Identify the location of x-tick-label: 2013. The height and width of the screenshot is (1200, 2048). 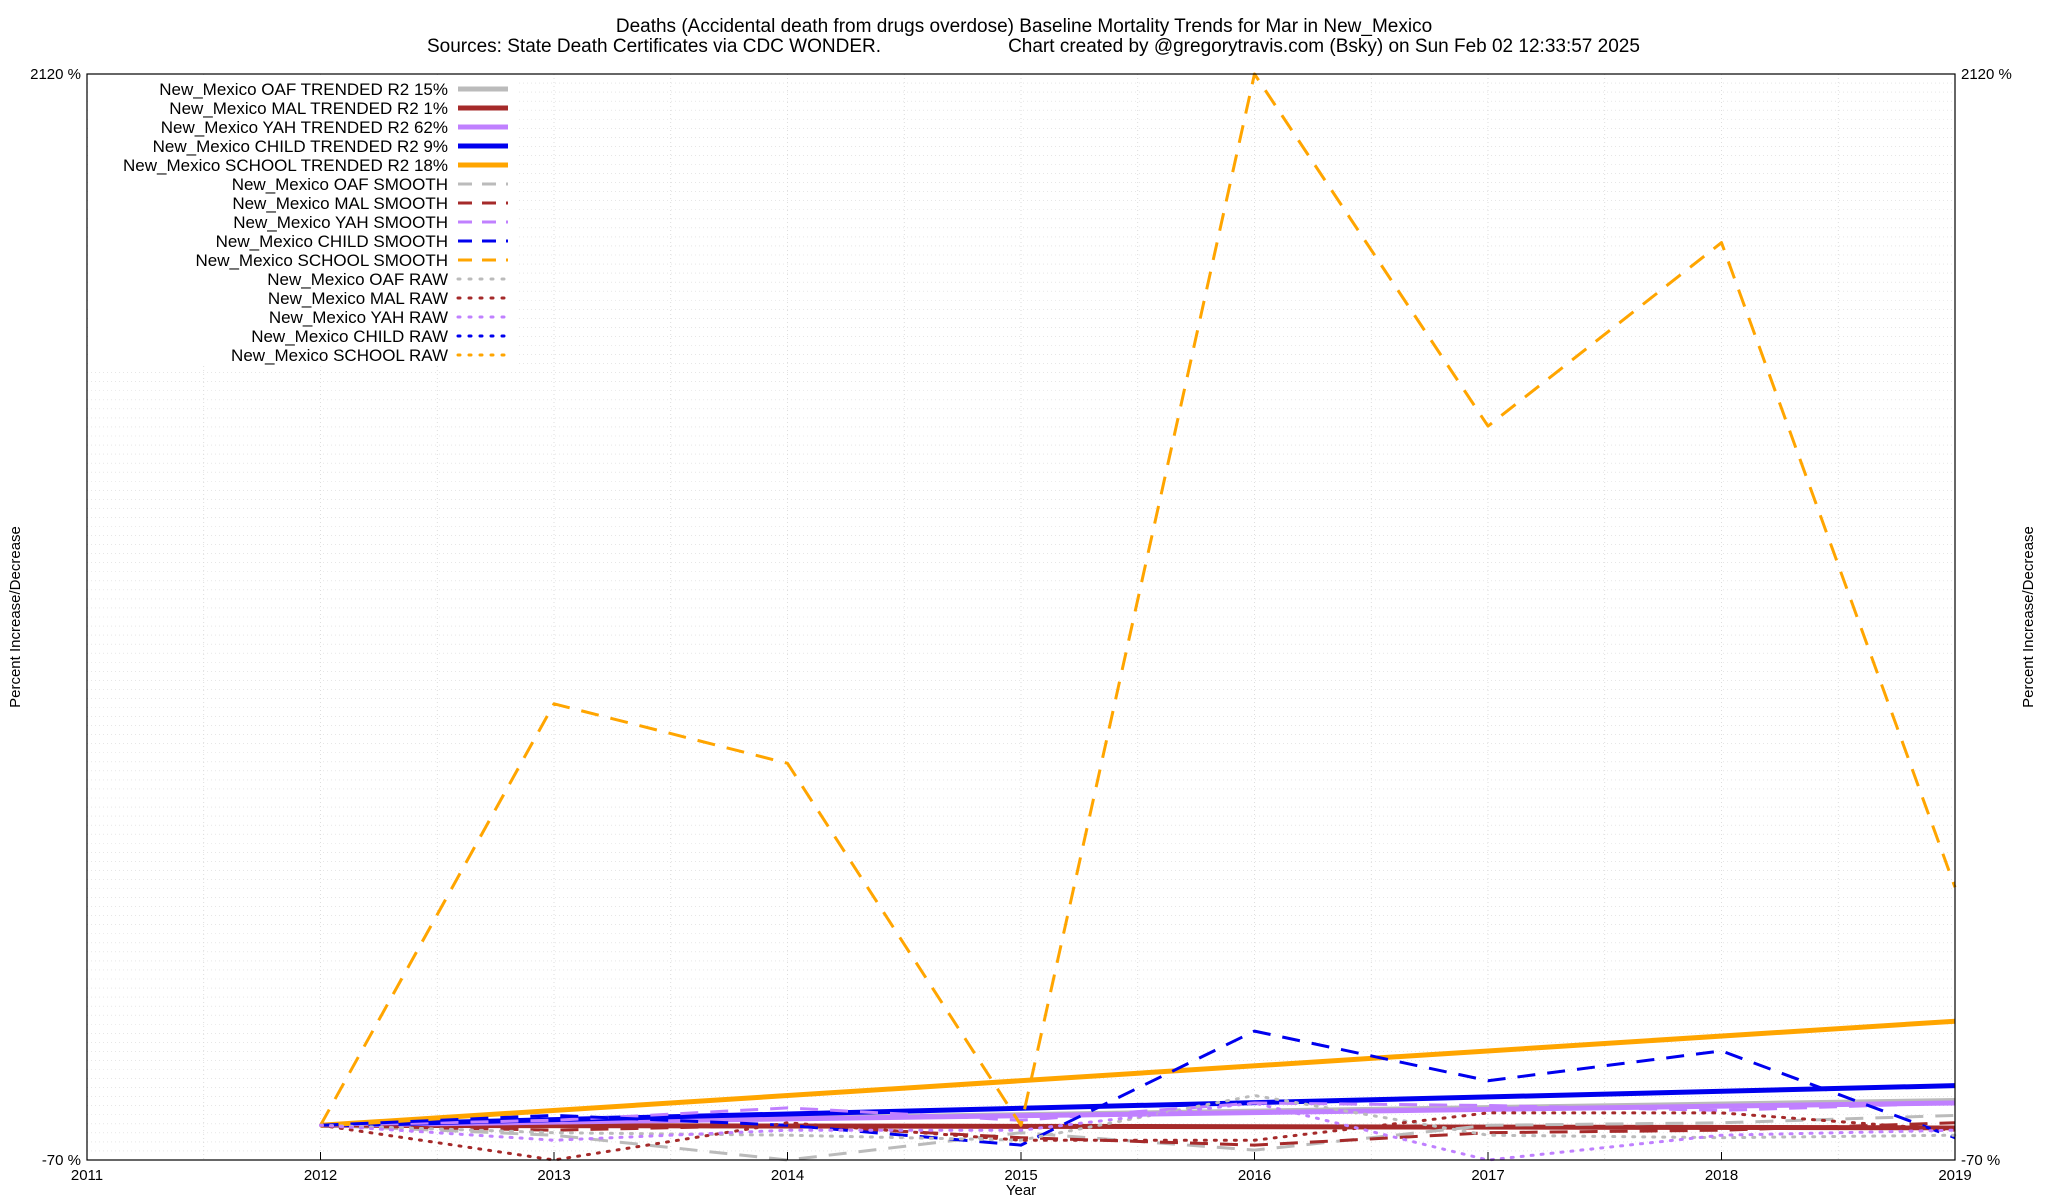
(553, 1175).